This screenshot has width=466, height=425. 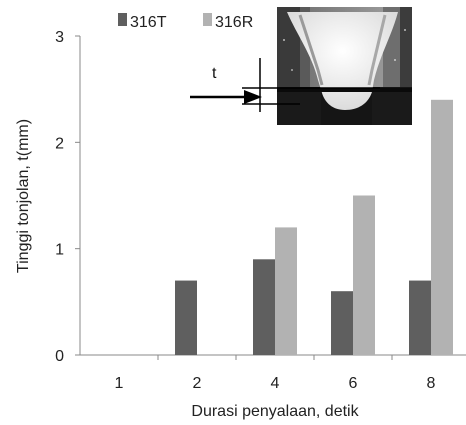 What do you see at coordinates (275, 411) in the screenshot?
I see `x-axis-title: Durasi penyalaan, detik` at bounding box center [275, 411].